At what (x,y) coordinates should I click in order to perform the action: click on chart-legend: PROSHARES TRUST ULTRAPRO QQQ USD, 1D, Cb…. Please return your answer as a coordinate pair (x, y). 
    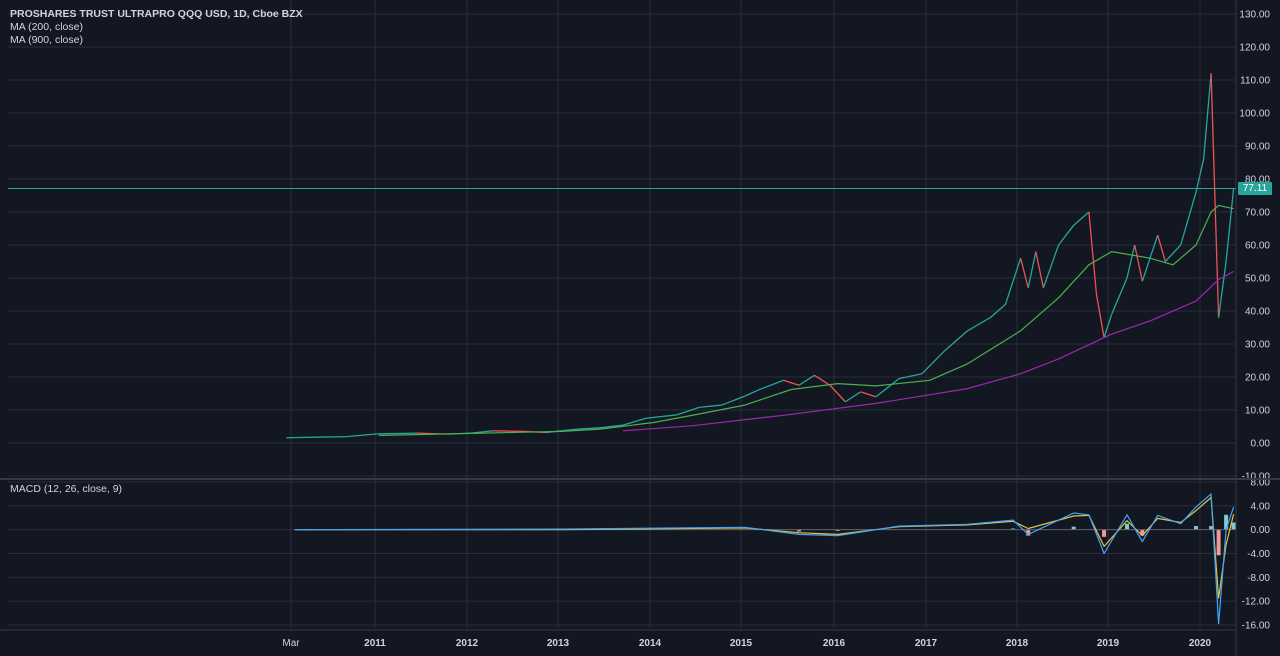
    Looking at the image, I should click on (156, 27).